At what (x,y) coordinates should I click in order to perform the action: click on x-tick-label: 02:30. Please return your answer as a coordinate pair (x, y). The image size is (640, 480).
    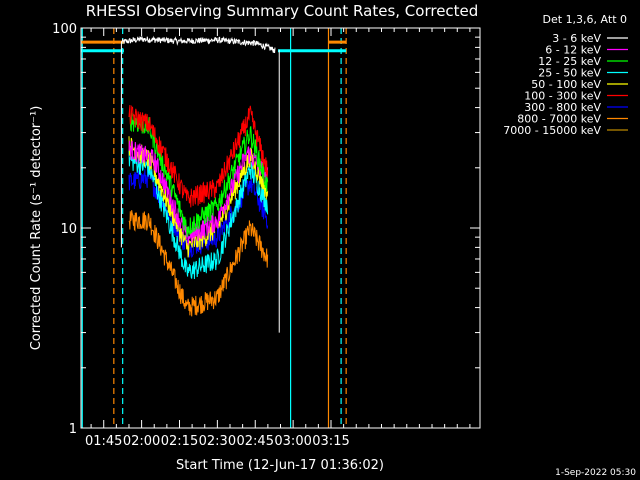
    Looking at the image, I should click on (217, 441).